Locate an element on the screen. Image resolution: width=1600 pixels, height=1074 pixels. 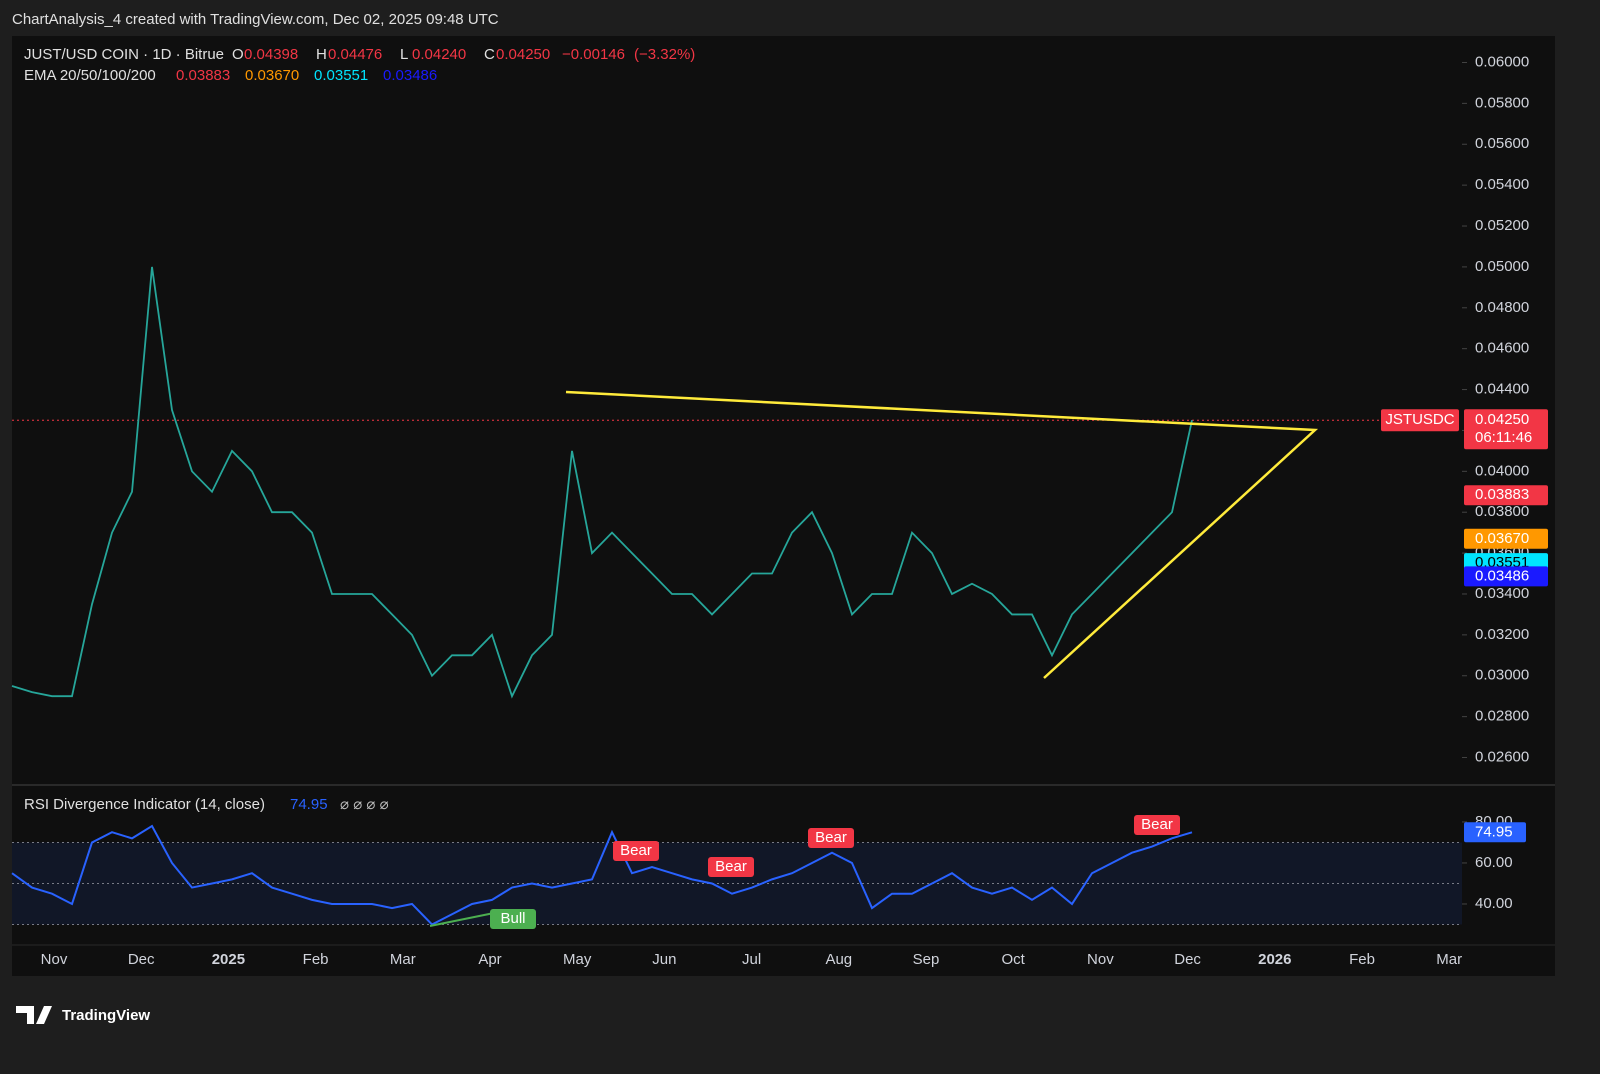
change-pct: (−3.32%) is located at coordinates (664, 54).